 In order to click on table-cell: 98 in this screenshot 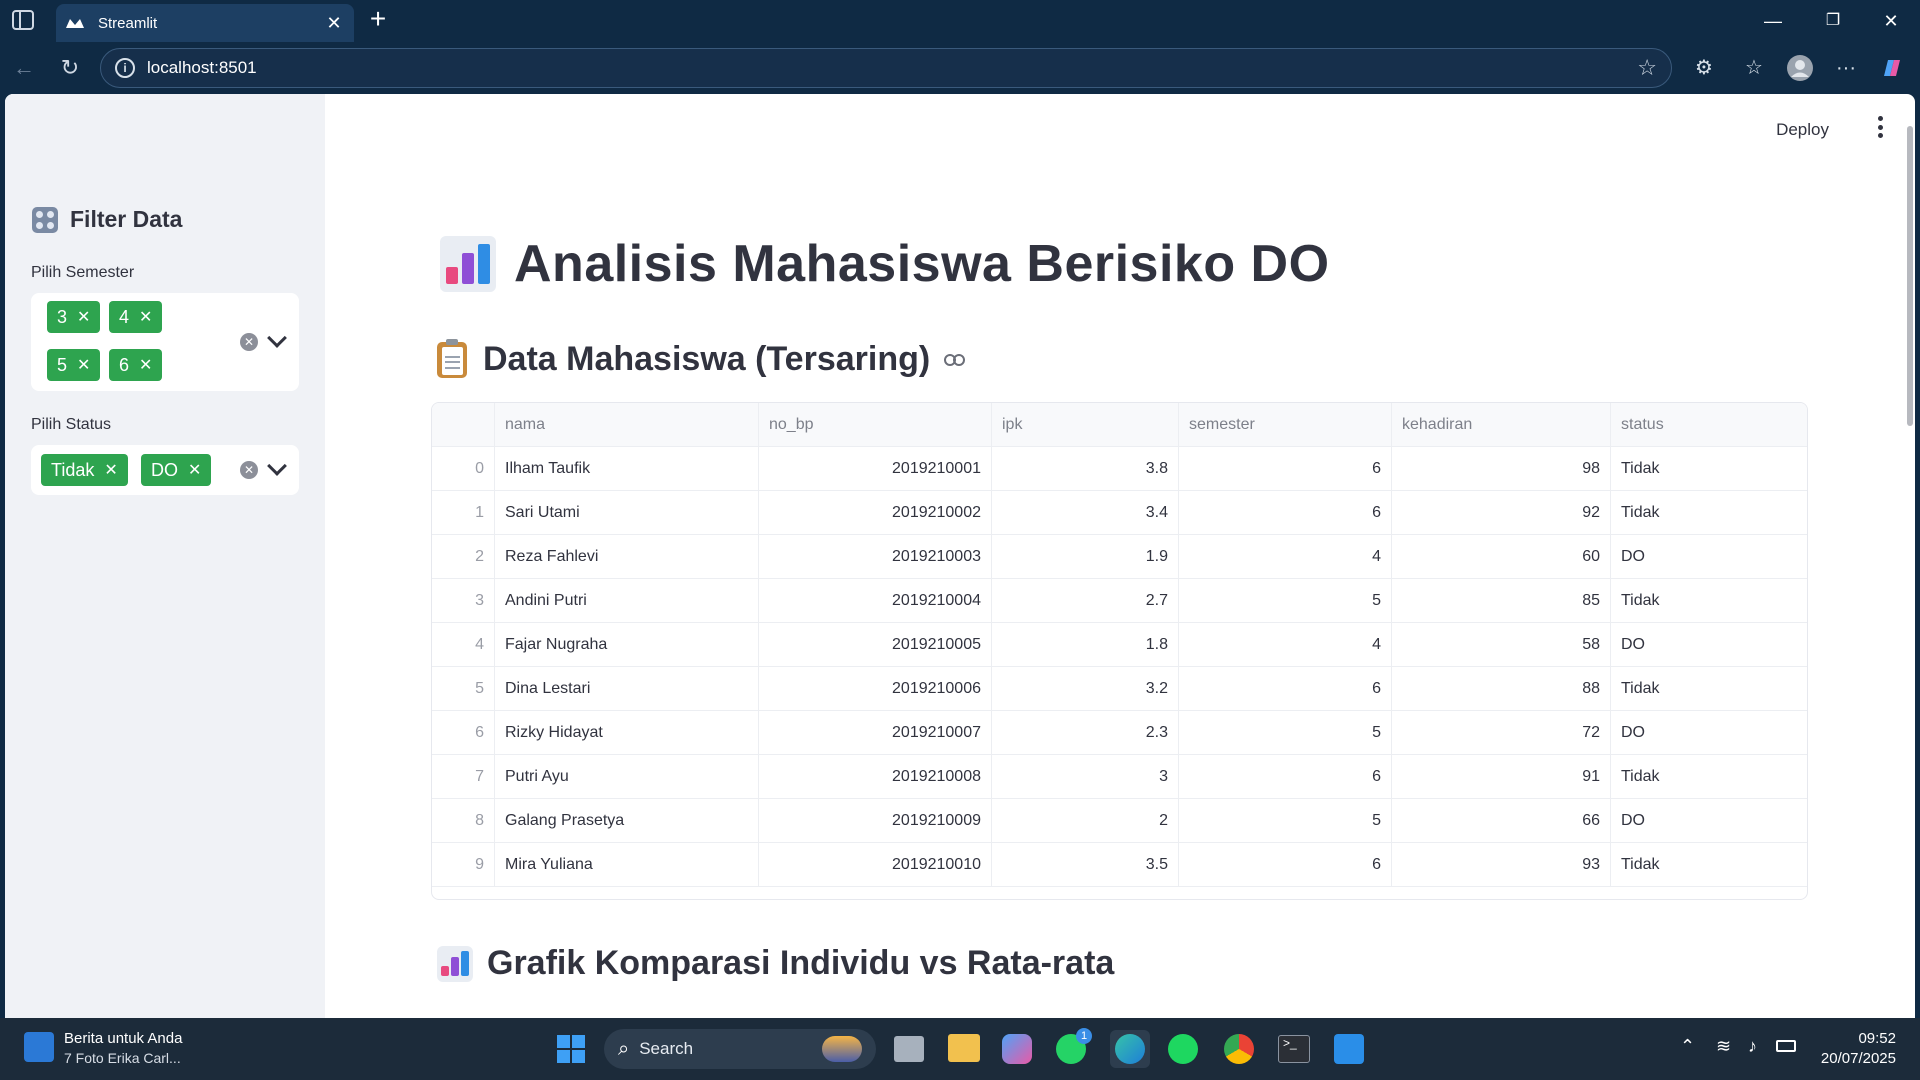, I will do `click(1501, 469)`.